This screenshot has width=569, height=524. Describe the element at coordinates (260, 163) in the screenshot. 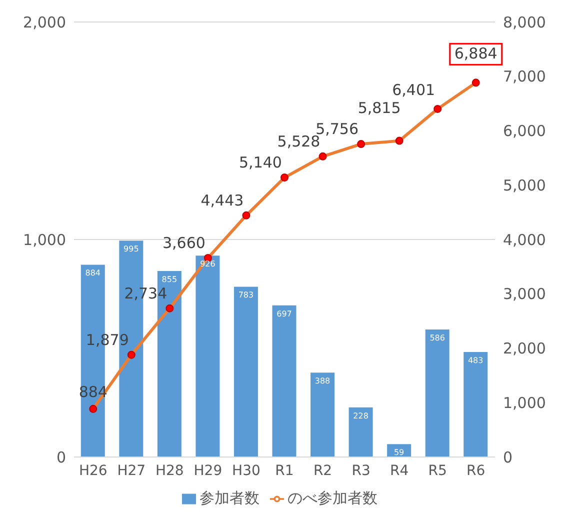

I see `data-label: 5,140` at that location.